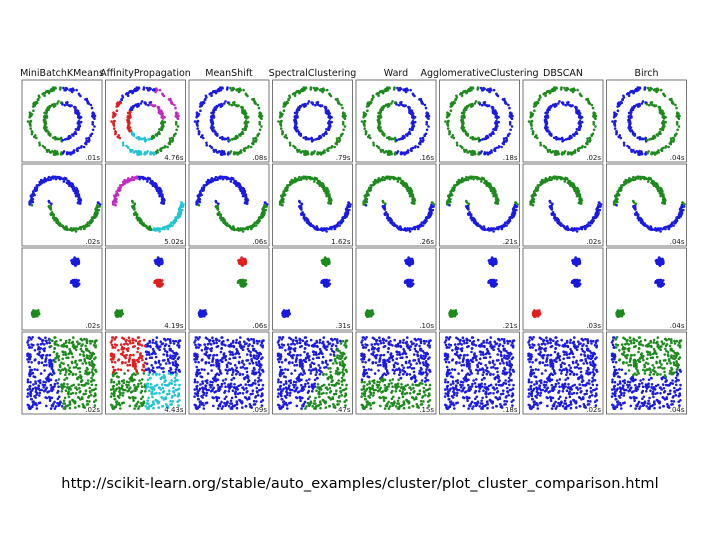 The image size is (720, 540). Describe the element at coordinates (145, 121) in the screenshot. I see `subplot-noisy_circles-affinitypropagation: 4.76s` at that location.